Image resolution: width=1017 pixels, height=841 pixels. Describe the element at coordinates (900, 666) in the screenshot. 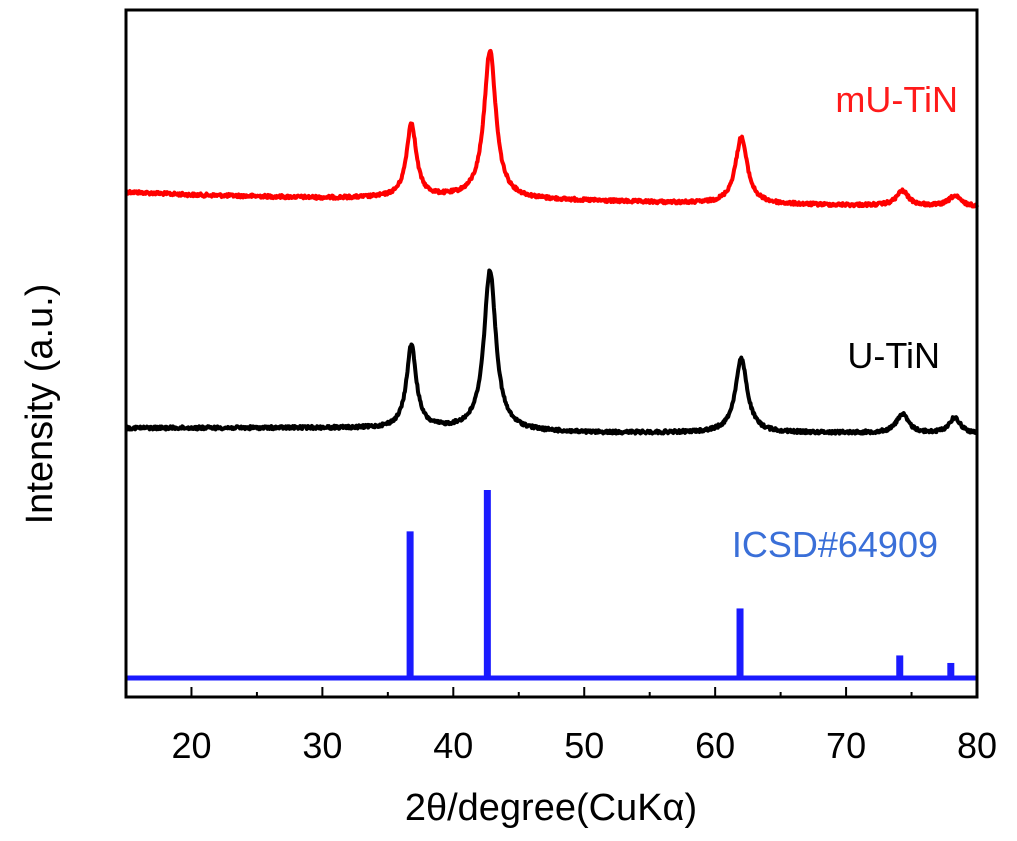

I see `reference-stick-74.1` at that location.